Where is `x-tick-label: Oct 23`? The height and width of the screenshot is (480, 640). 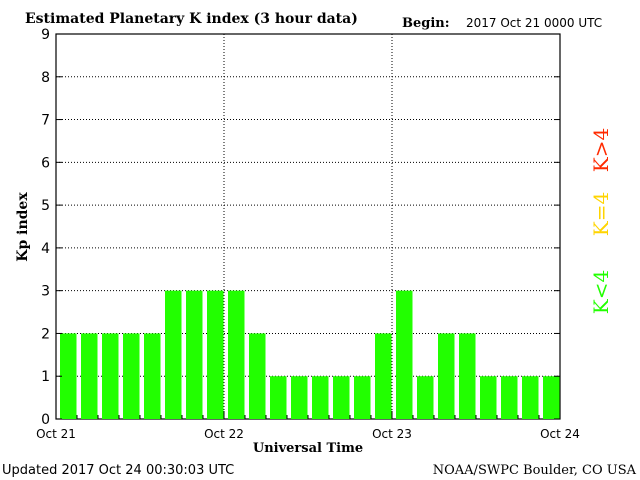 x-tick-label: Oct 23 is located at coordinates (392, 434).